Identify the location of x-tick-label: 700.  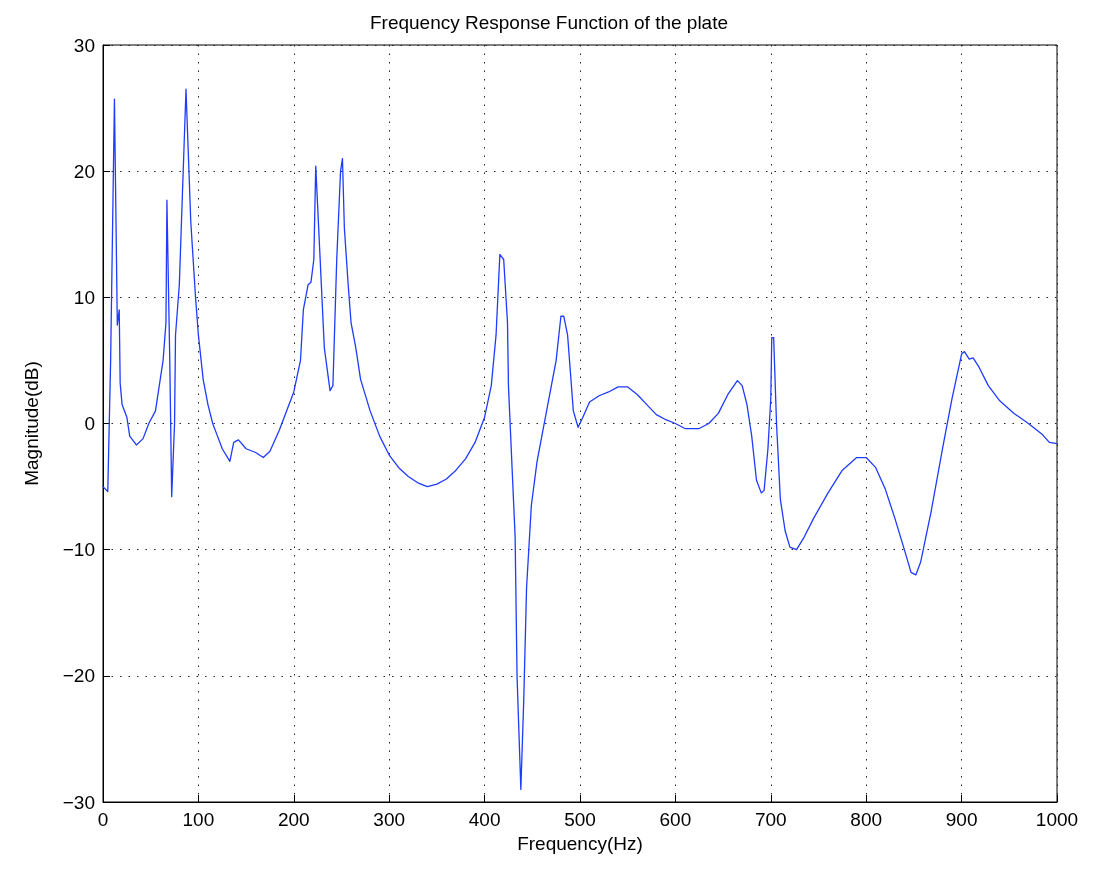
(770, 819).